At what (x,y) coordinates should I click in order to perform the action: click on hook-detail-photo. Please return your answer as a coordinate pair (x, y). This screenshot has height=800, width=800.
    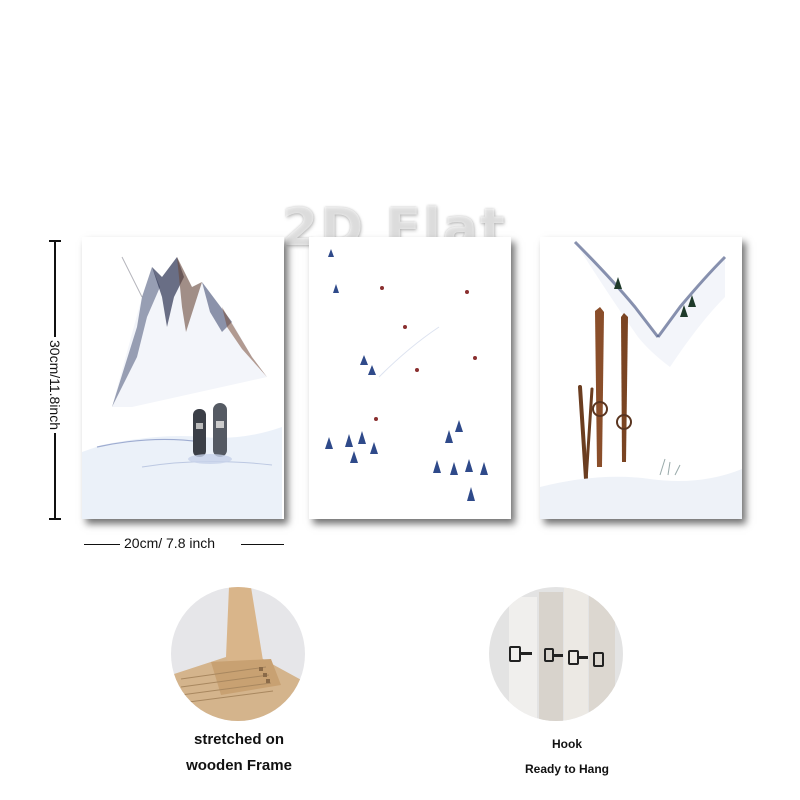
    Looking at the image, I should click on (556, 654).